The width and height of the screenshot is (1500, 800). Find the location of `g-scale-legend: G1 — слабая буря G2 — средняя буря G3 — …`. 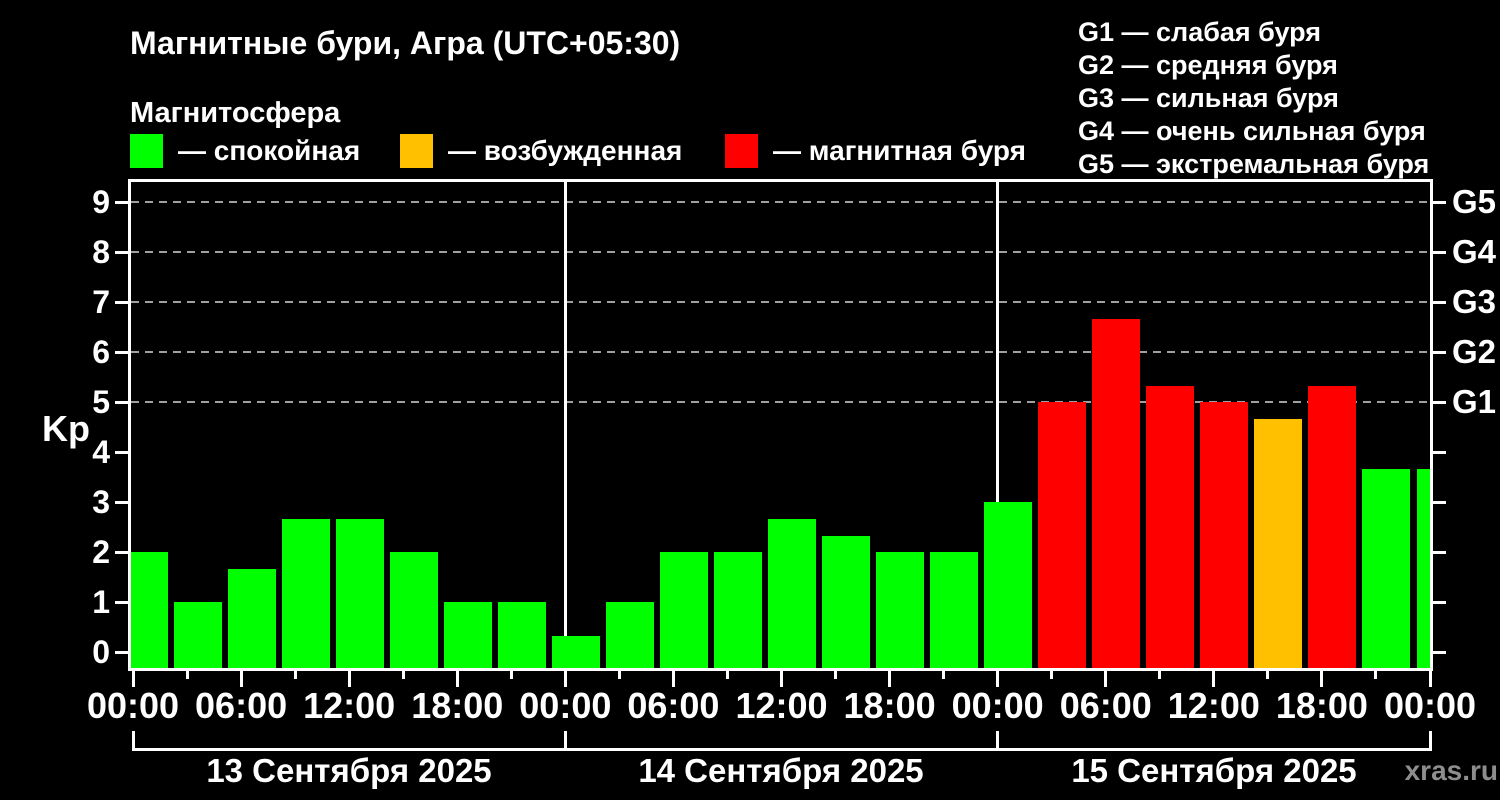

g-scale-legend: G1 — слабая буря G2 — средняя буря G3 — … is located at coordinates (1253, 98).